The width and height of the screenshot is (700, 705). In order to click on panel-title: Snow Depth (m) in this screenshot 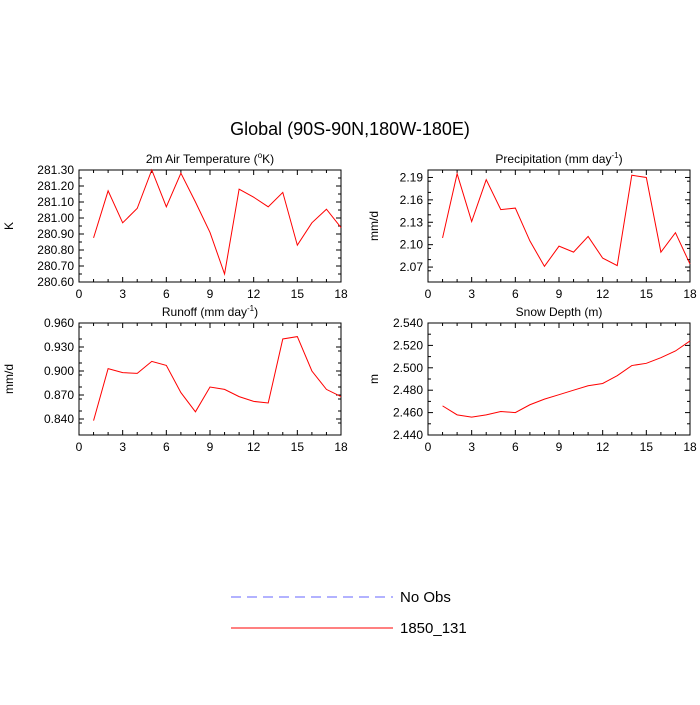, I will do `click(559, 312)`.